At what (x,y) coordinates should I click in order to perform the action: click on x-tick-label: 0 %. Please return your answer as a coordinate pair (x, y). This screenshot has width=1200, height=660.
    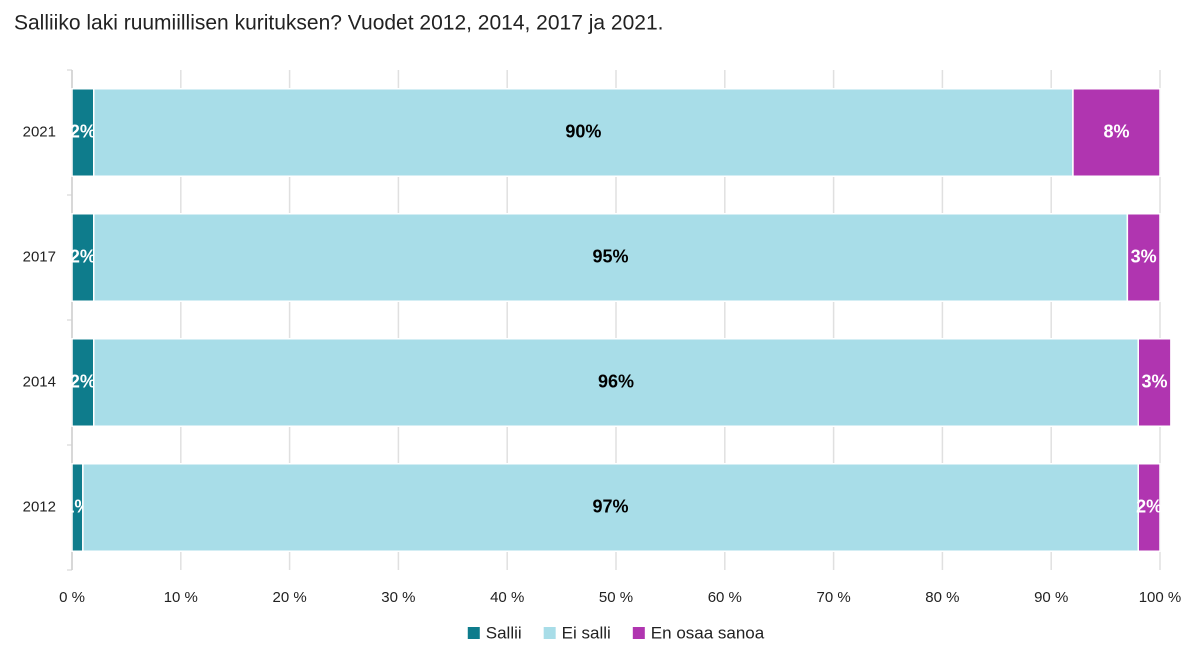
    Looking at the image, I should click on (72, 597).